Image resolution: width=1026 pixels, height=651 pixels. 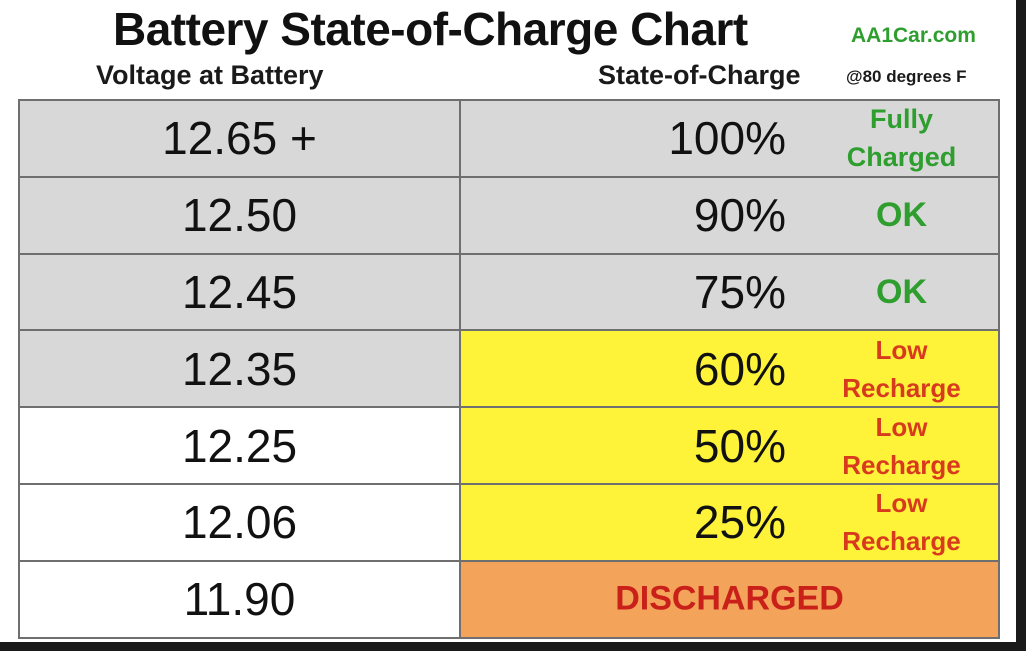 I want to click on charge-cell: 25% Low Recharge, so click(x=729, y=522).